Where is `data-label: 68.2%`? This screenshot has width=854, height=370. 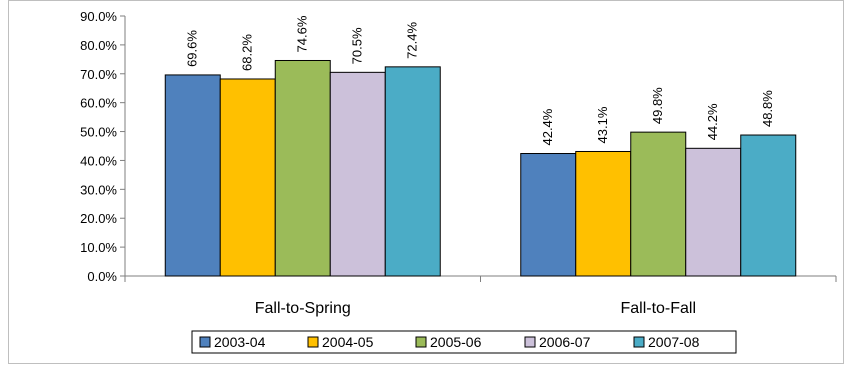 data-label: 68.2% is located at coordinates (247, 52).